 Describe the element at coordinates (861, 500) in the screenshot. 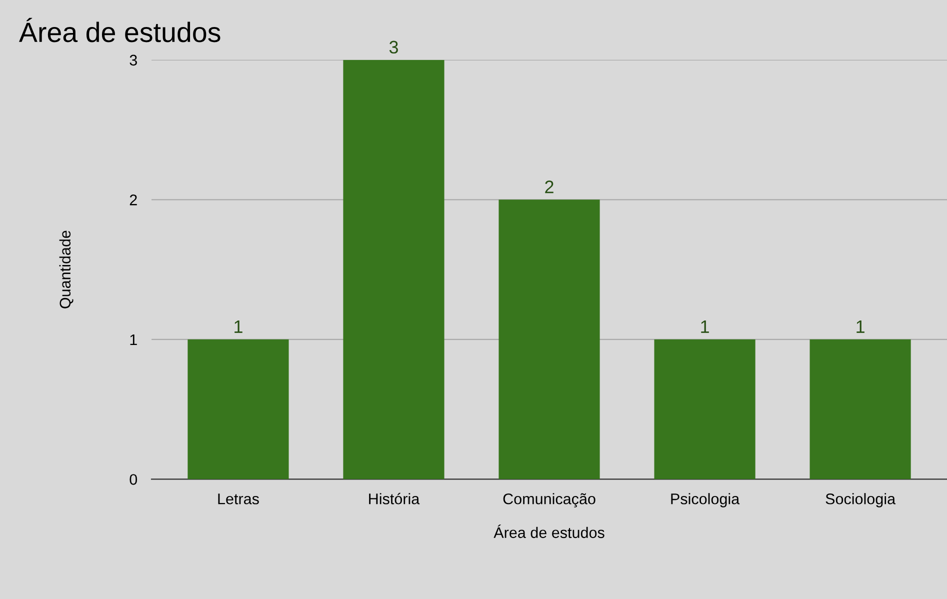

I see `x-tick-label: Sociologia` at that location.